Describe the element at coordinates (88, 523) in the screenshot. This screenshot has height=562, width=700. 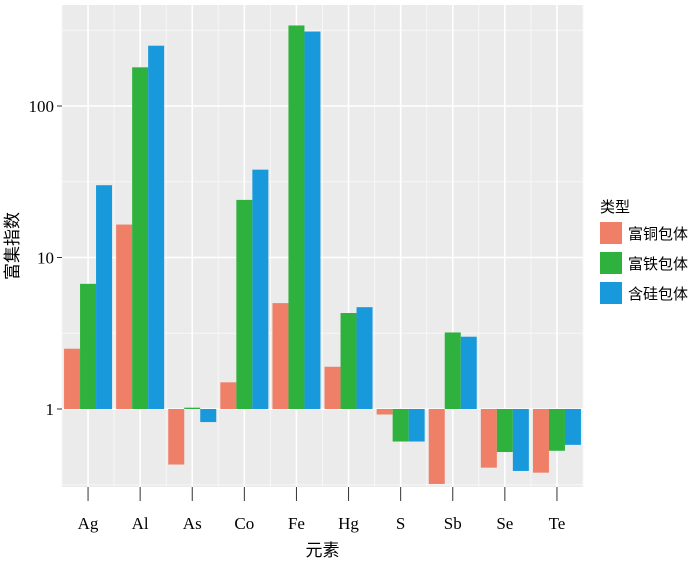
I see `x-tick-label-Ag: Ag` at that location.